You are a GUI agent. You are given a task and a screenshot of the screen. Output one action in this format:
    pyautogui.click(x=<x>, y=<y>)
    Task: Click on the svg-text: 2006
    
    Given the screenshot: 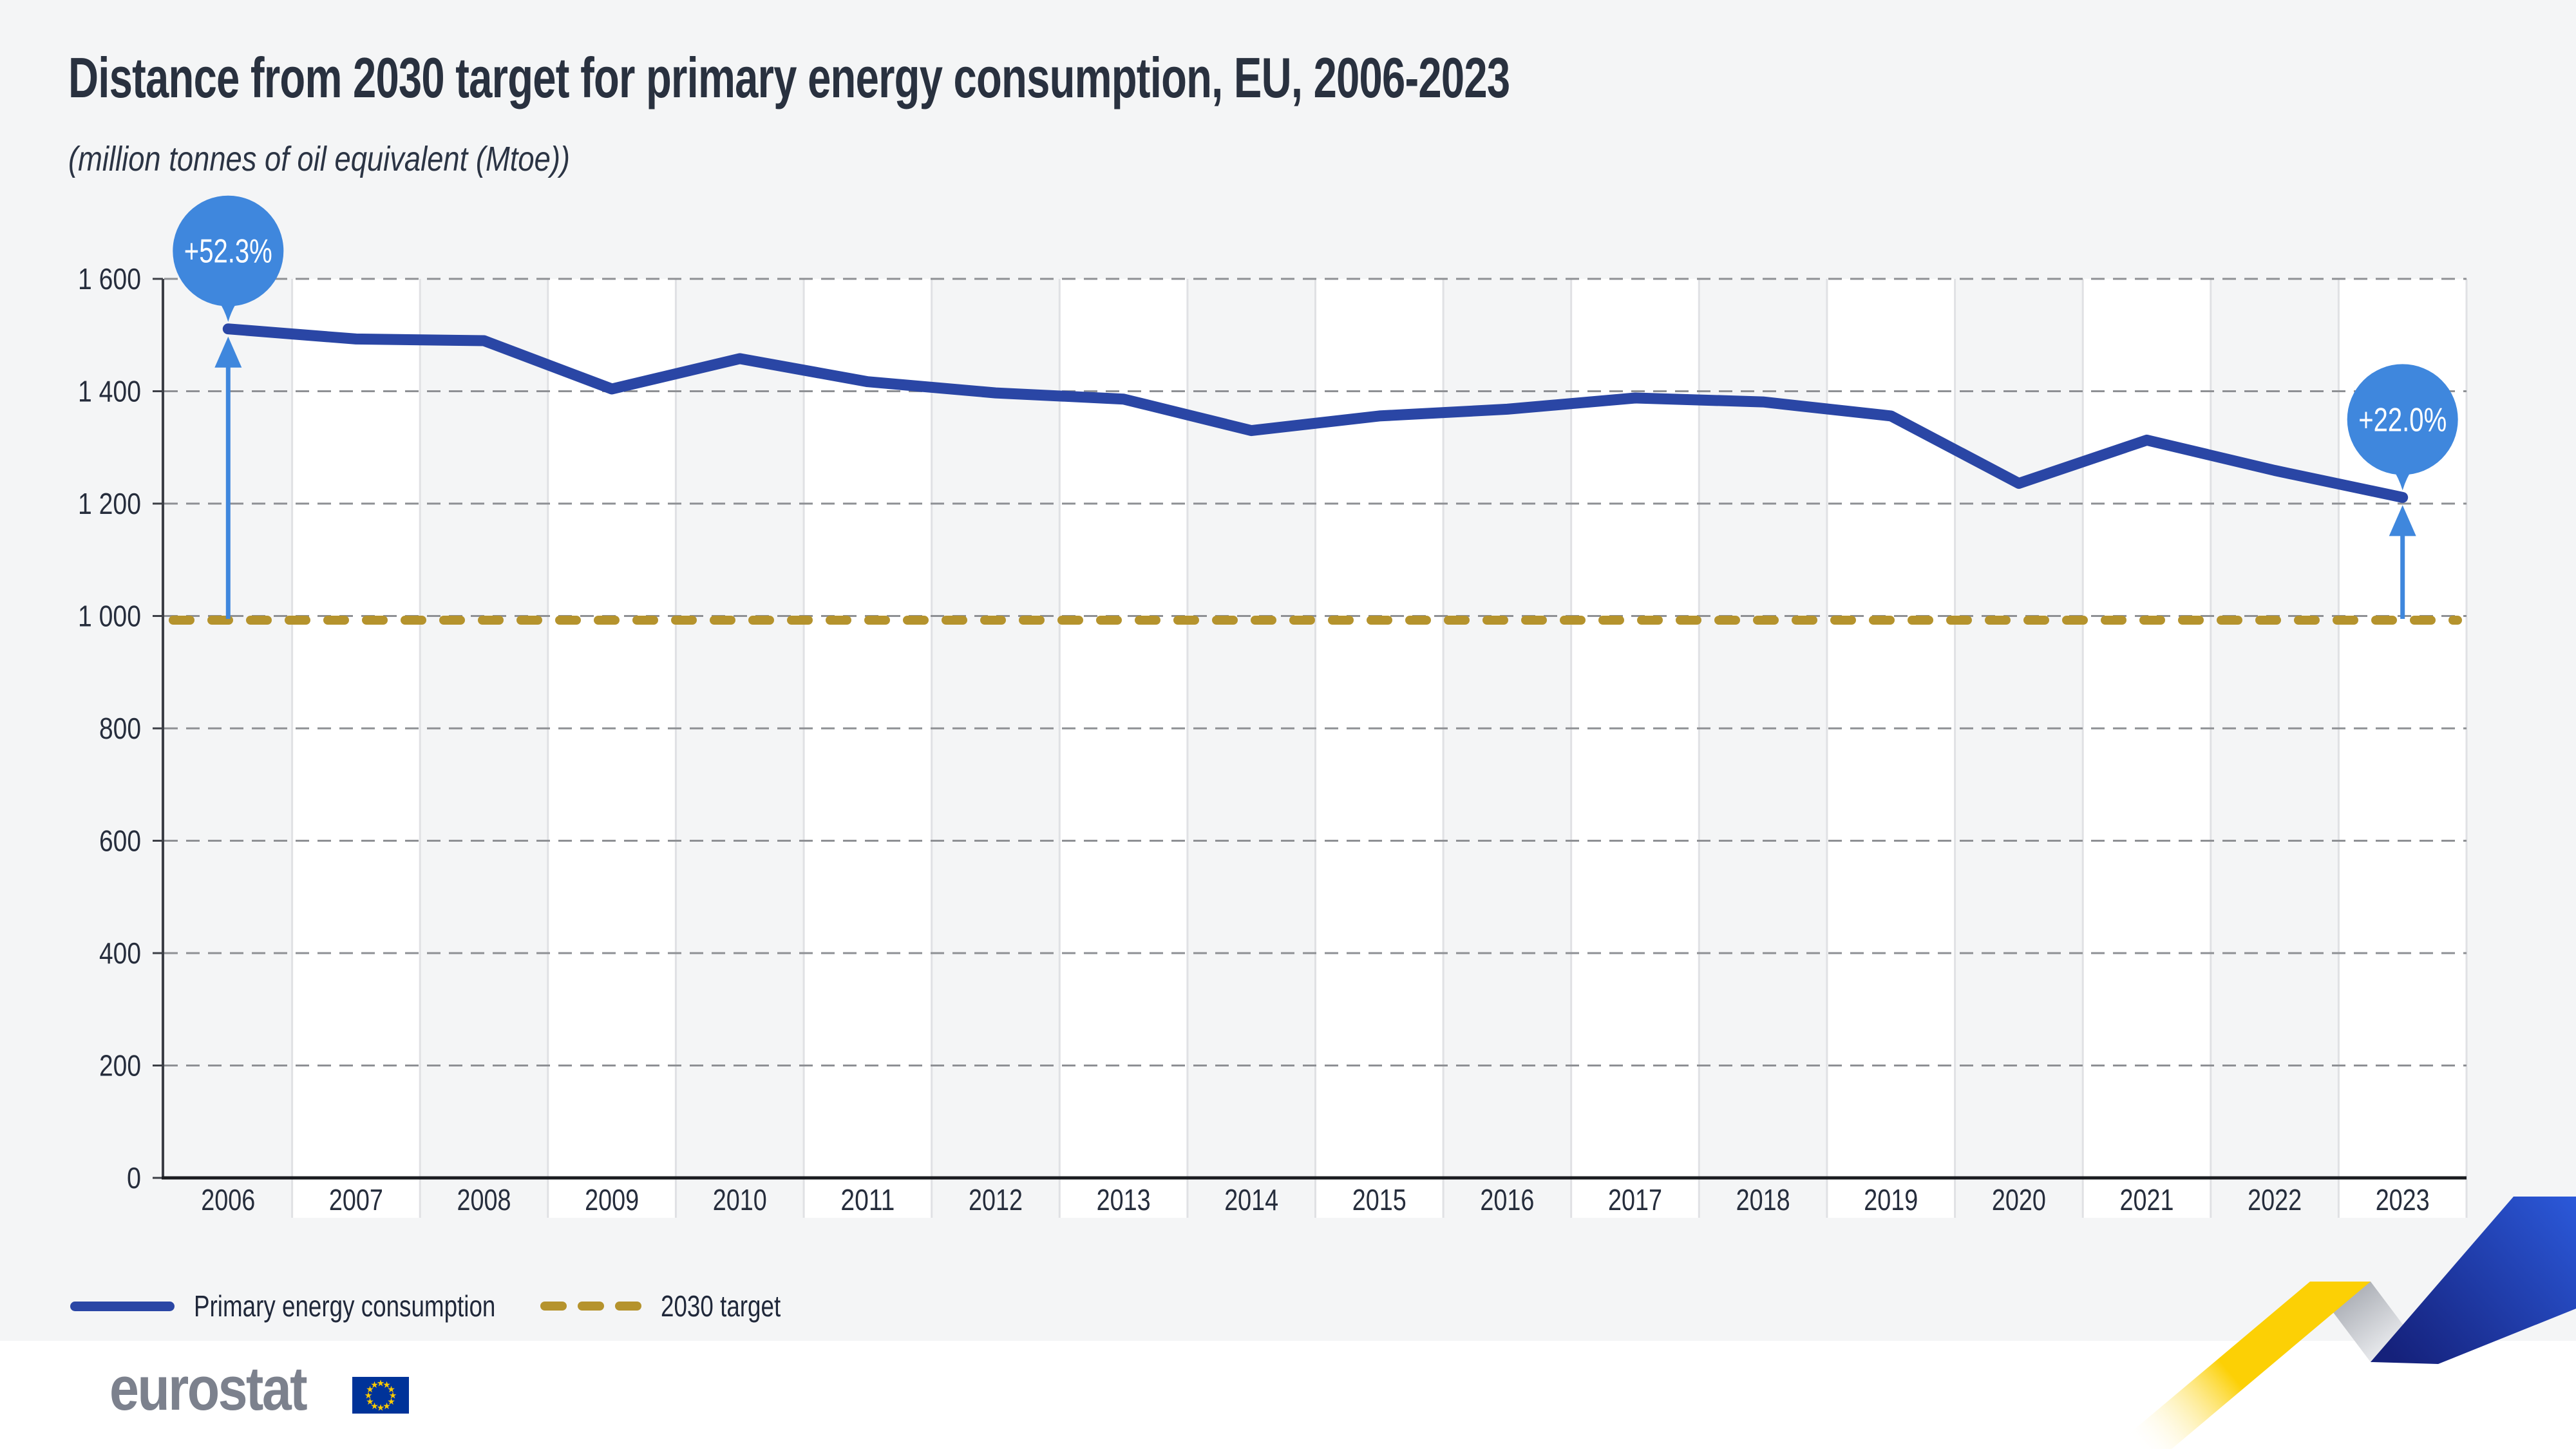 What is the action you would take?
    pyautogui.click(x=228, y=1200)
    